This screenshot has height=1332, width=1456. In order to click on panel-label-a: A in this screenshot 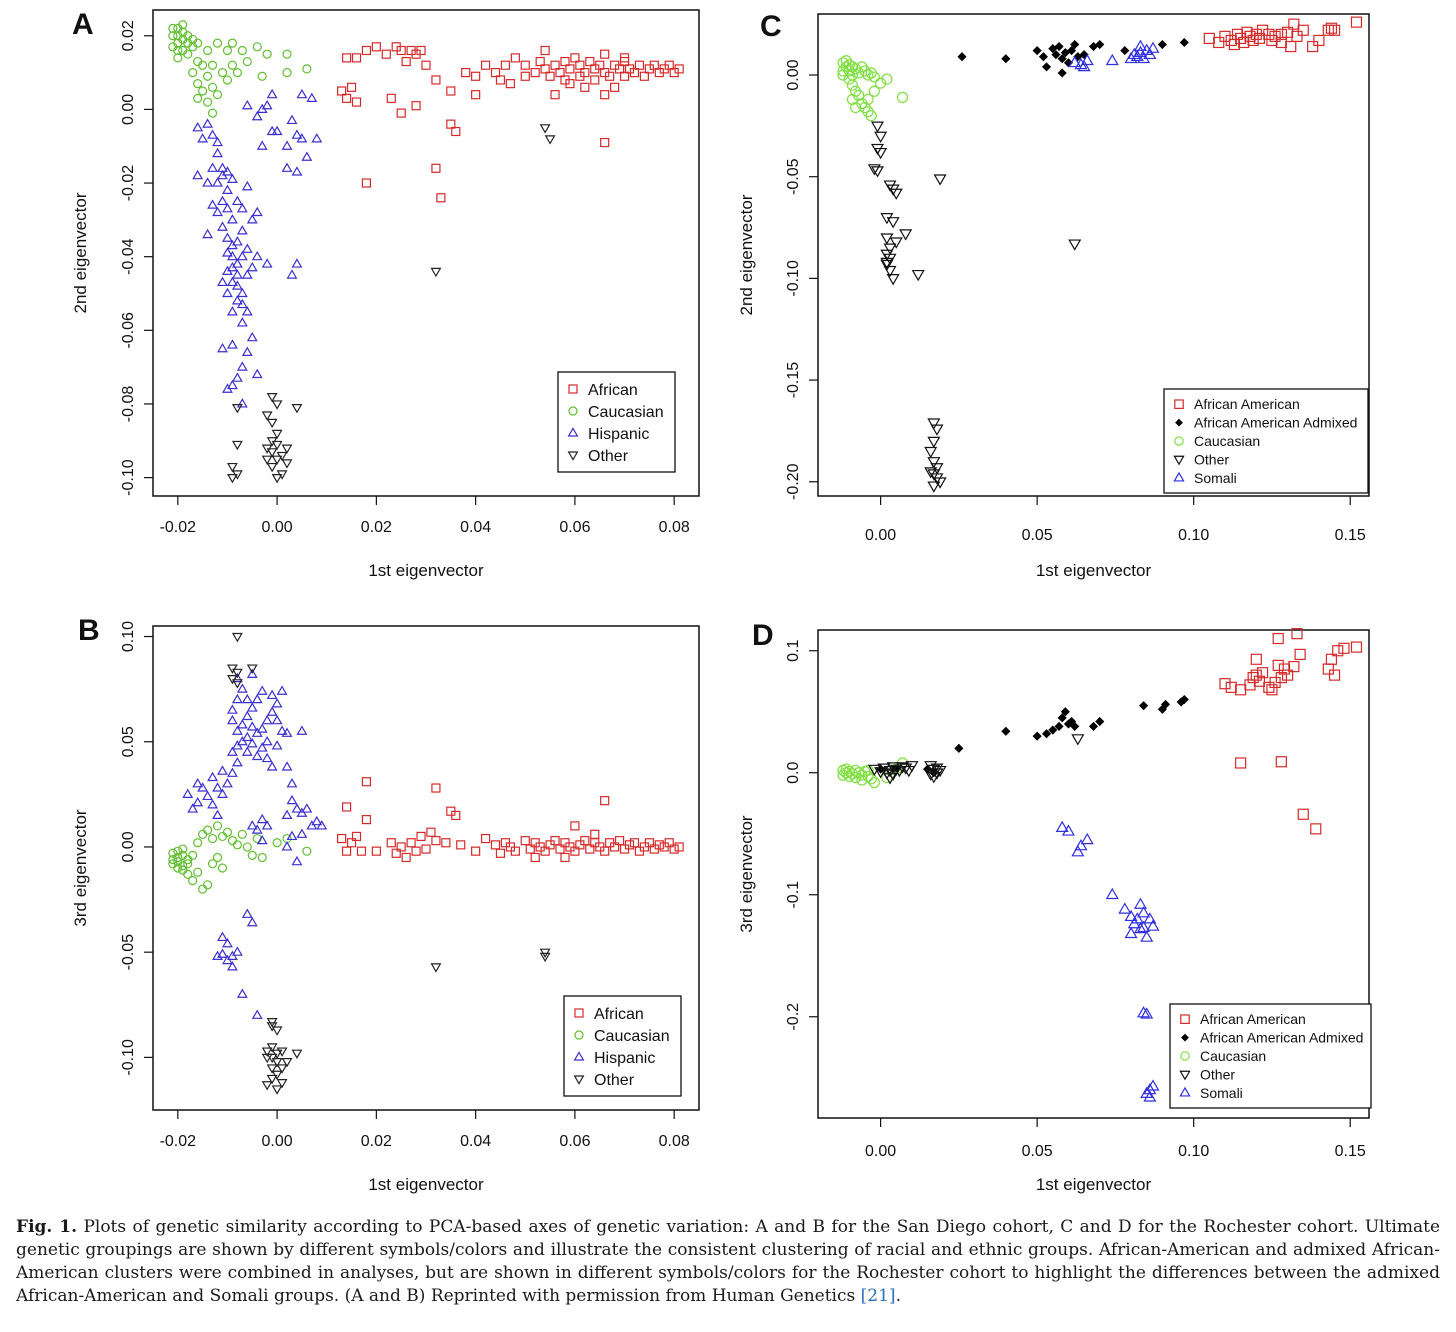, I will do `click(83, 24)`.